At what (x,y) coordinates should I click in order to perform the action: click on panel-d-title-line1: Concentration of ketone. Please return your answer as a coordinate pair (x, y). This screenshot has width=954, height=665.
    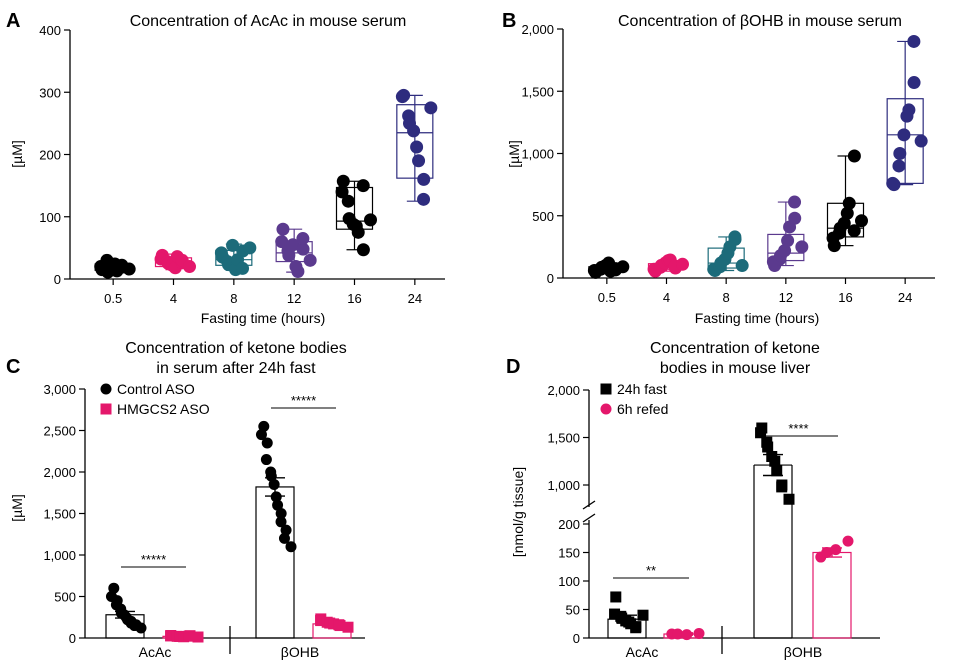
    Looking at the image, I should click on (735, 348).